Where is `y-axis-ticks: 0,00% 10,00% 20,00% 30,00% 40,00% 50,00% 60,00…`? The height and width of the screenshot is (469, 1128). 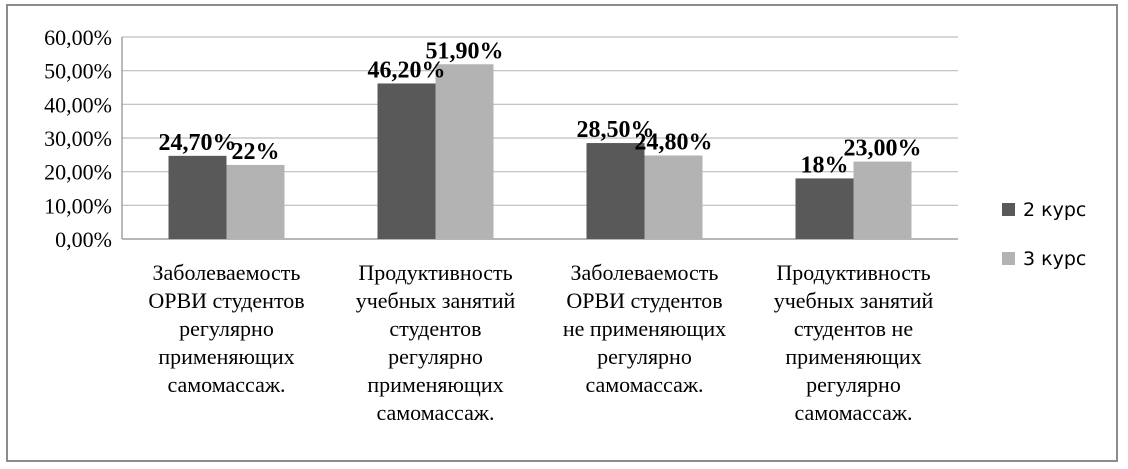 y-axis-ticks: 0,00% 10,00% 20,00% 30,00% 40,00% 50,00% 60,00… is located at coordinates (78, 138).